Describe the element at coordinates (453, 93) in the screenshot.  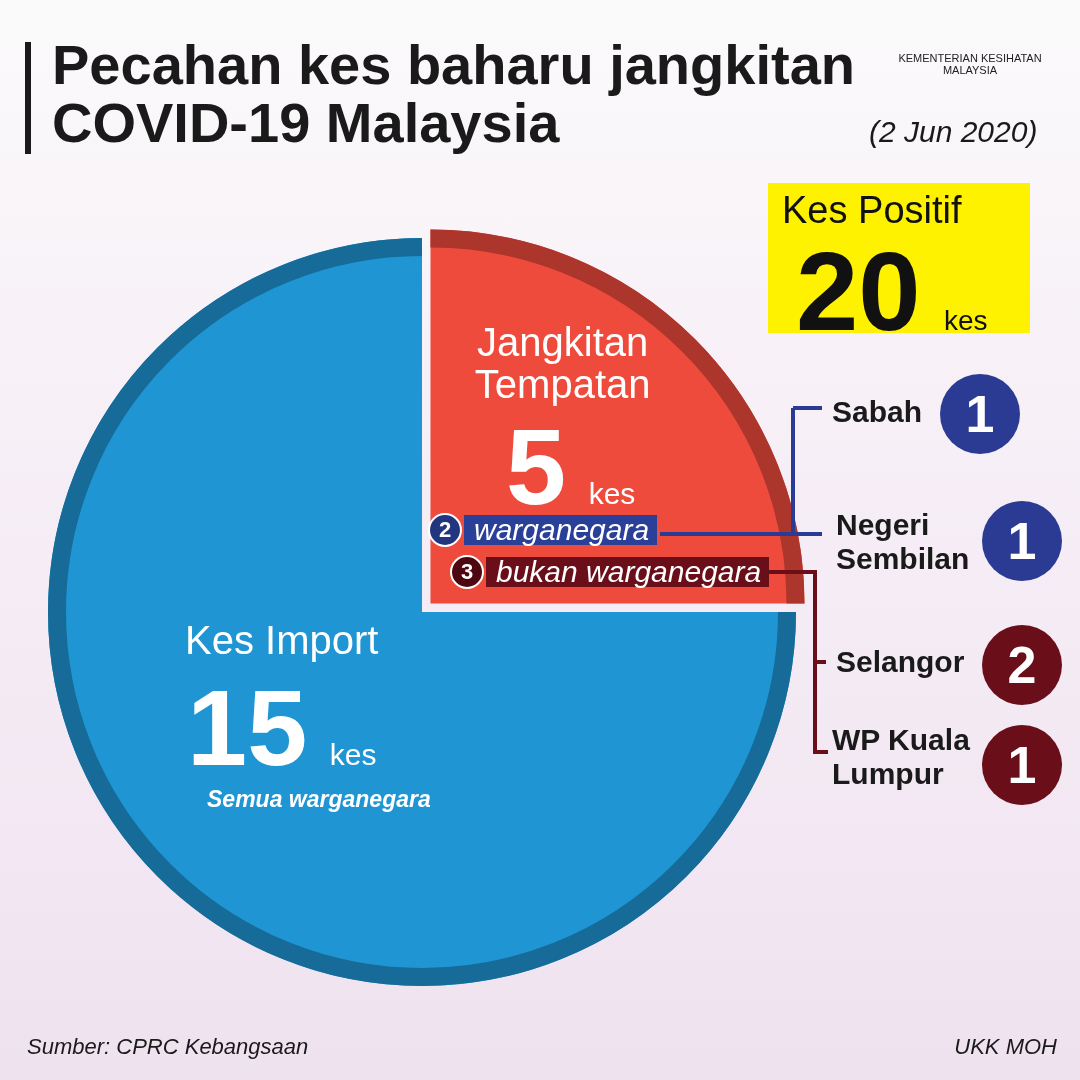
I see `chart-title: Pecahan kes baharu jangkitan COVID-19 Malaysia` at that location.